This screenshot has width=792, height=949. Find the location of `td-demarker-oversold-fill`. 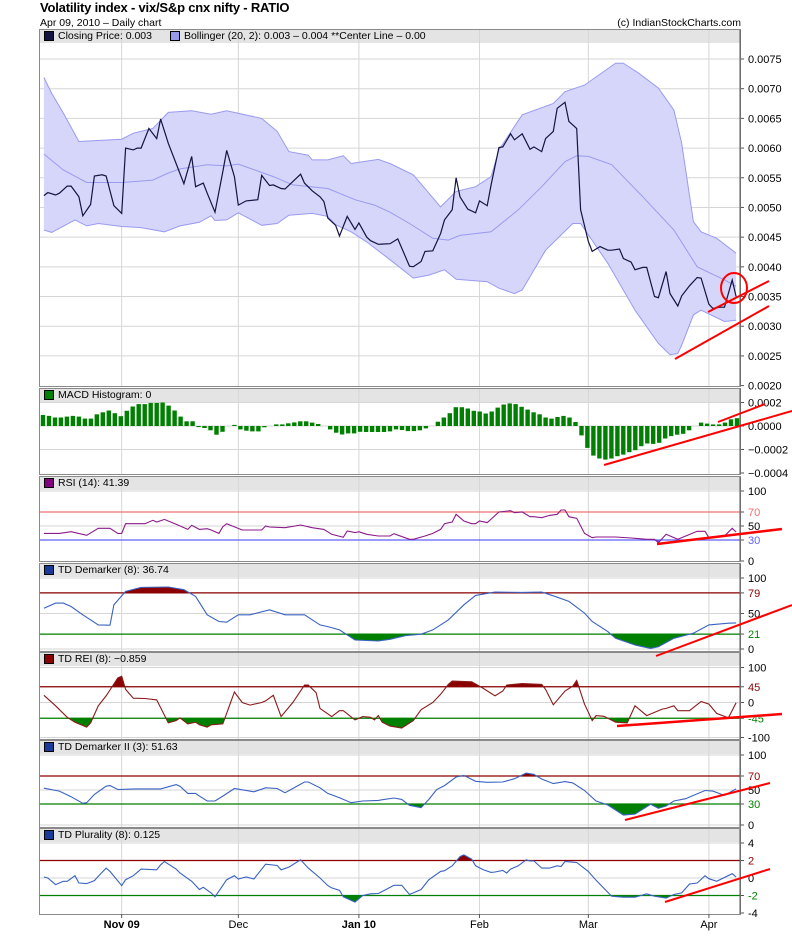

td-demarker-oversold-fill is located at coordinates (390, 641).